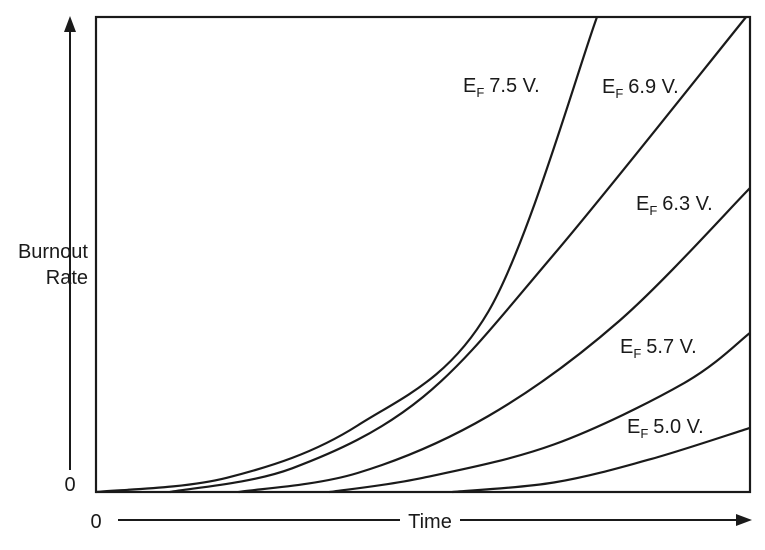 This screenshot has width=765, height=550. What do you see at coordinates (67, 278) in the screenshot?
I see `y-axis-label-line2: Rate` at bounding box center [67, 278].